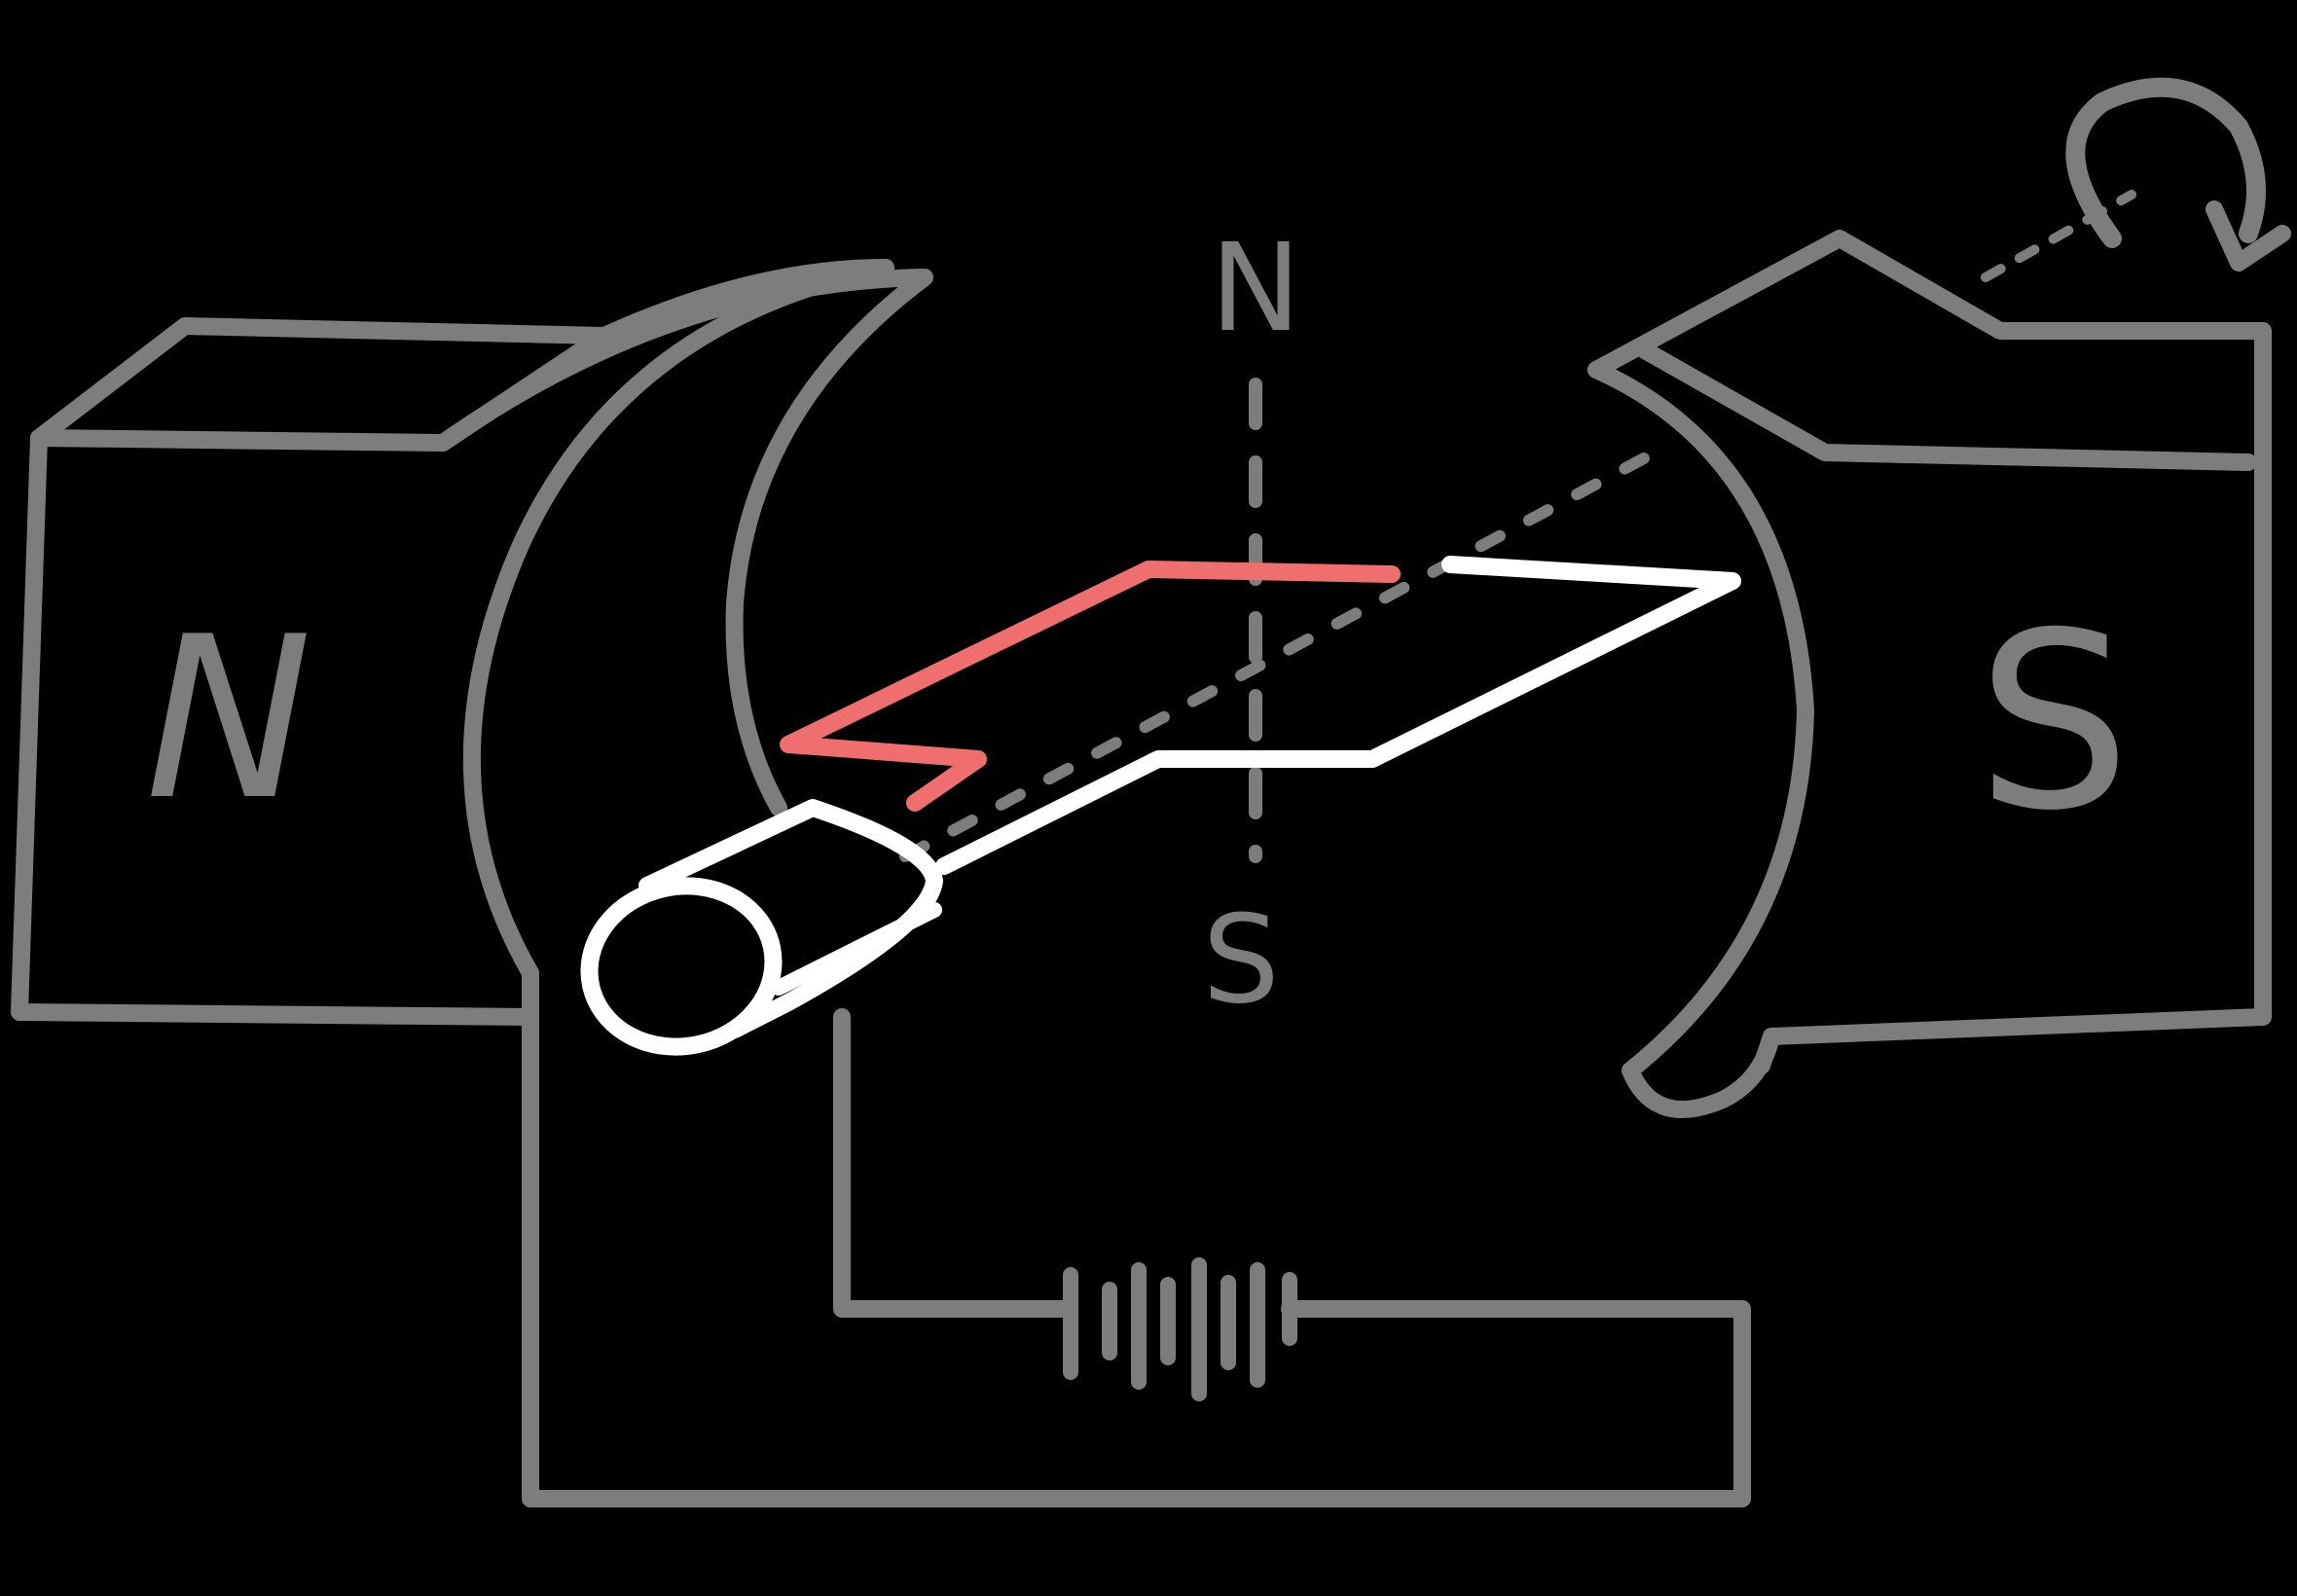 The width and height of the screenshot is (2297, 1596). I want to click on coil-axis-top-label: N, so click(1255, 288).